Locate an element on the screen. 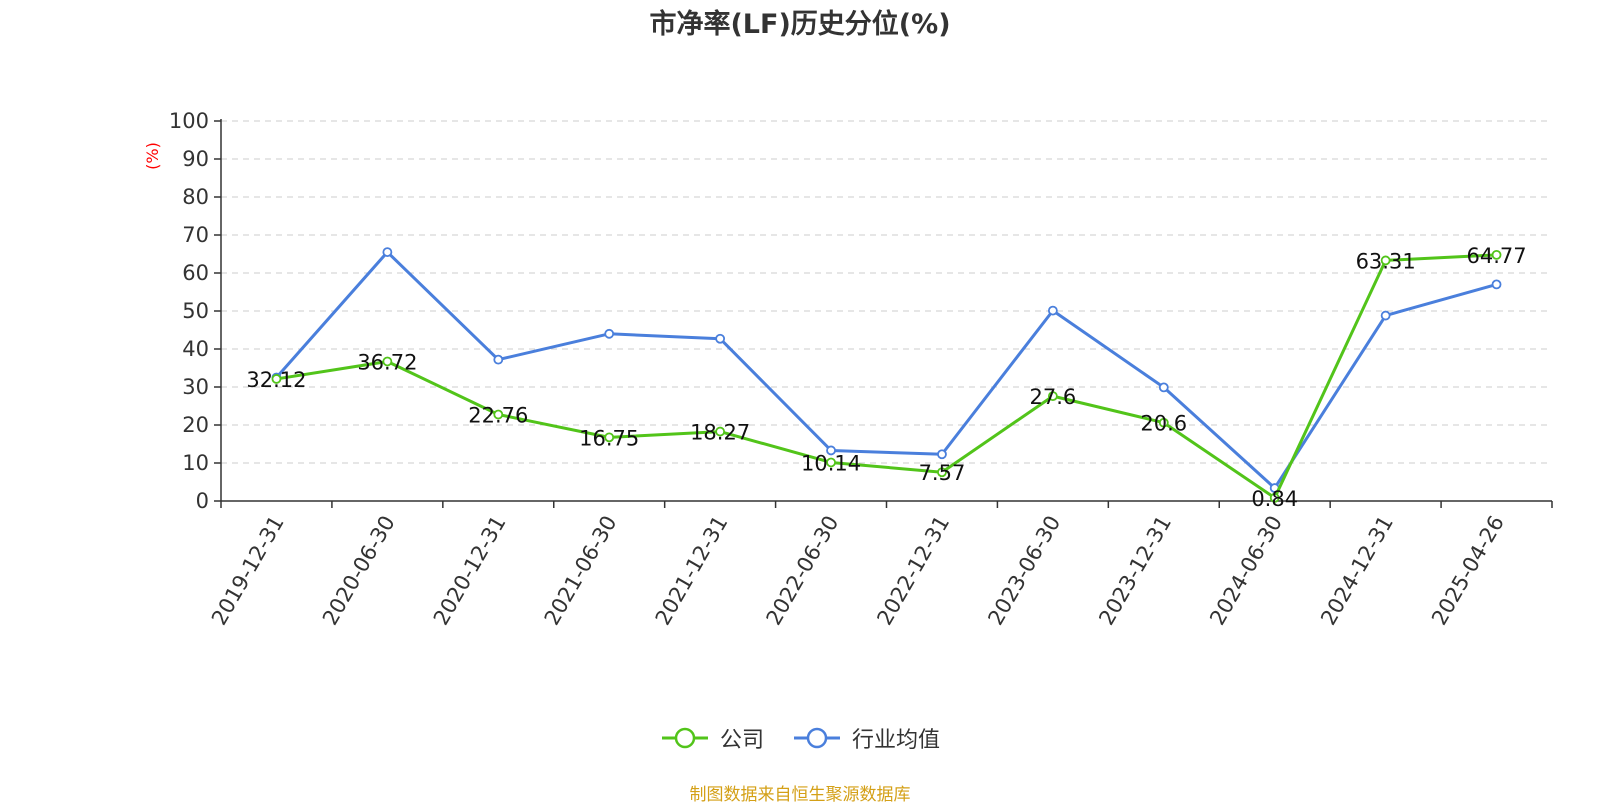 This screenshot has width=1600, height=805. x-tick-label: 2021-12-31 is located at coordinates (692, 571).